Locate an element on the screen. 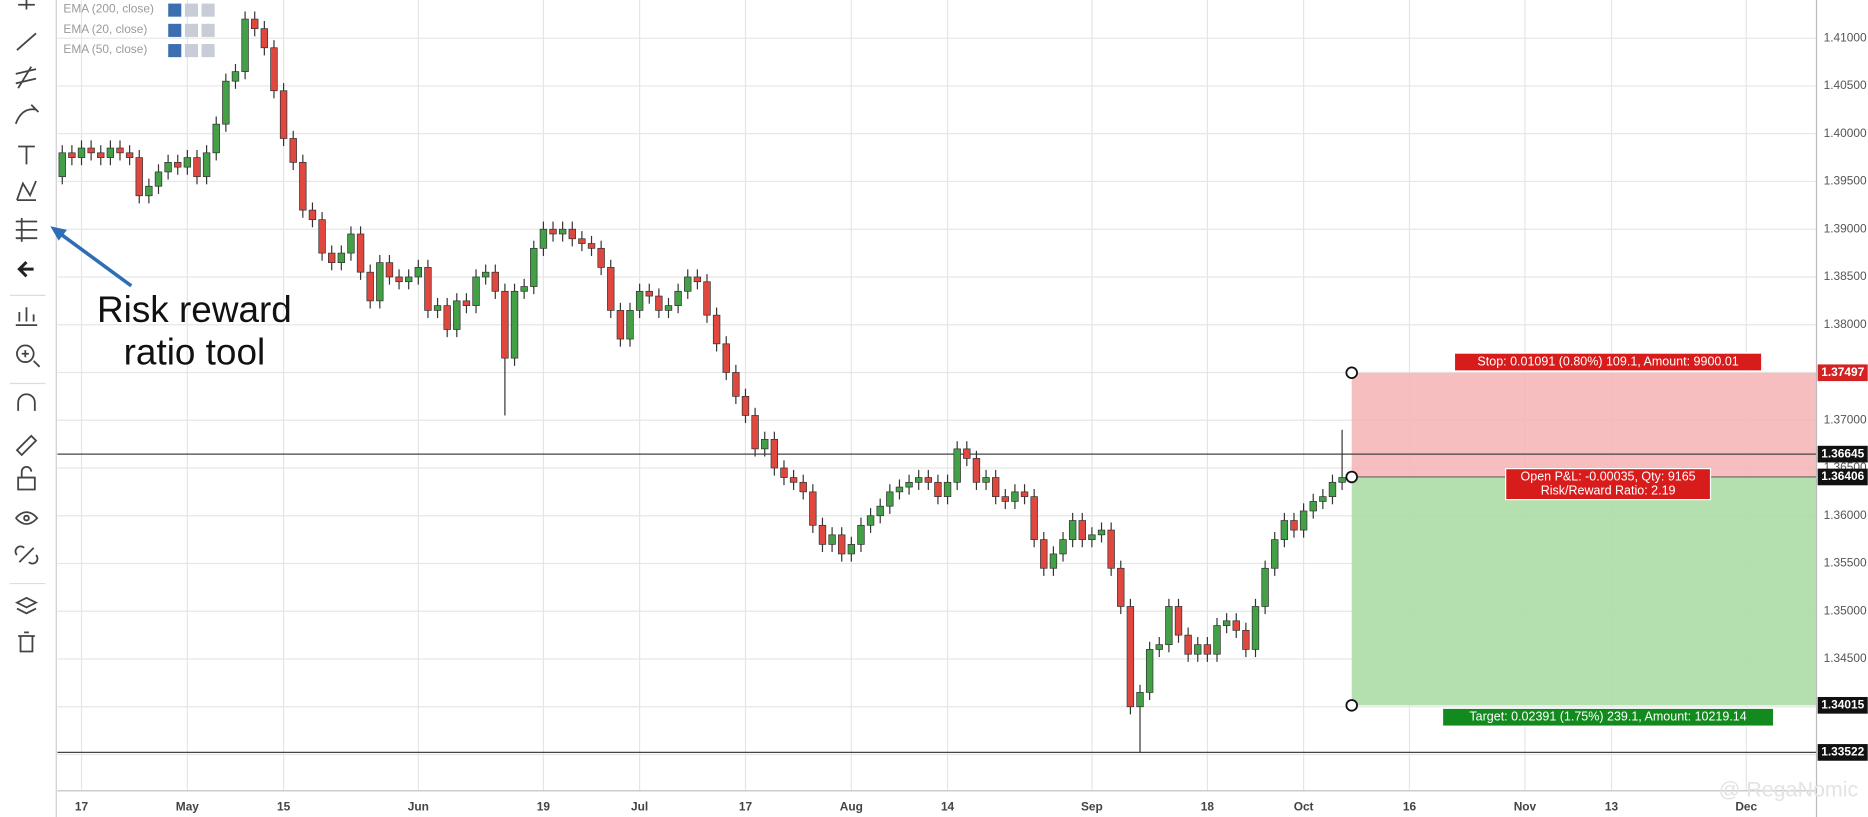 Image resolution: width=1868 pixels, height=817 pixels. price-marker-label: 1.33522 is located at coordinates (1842, 752).